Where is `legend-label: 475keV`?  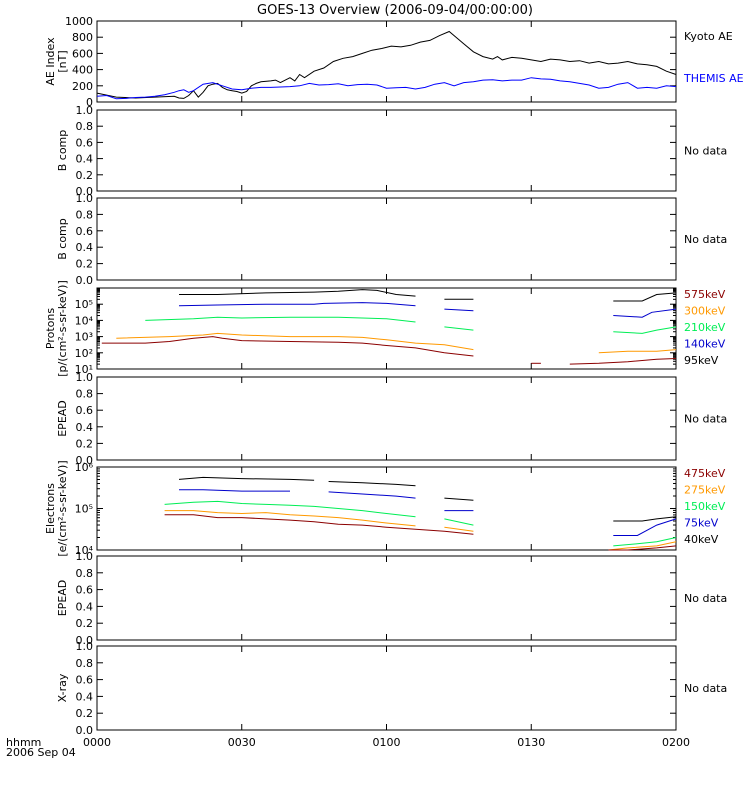
legend-label: 475keV is located at coordinates (705, 473).